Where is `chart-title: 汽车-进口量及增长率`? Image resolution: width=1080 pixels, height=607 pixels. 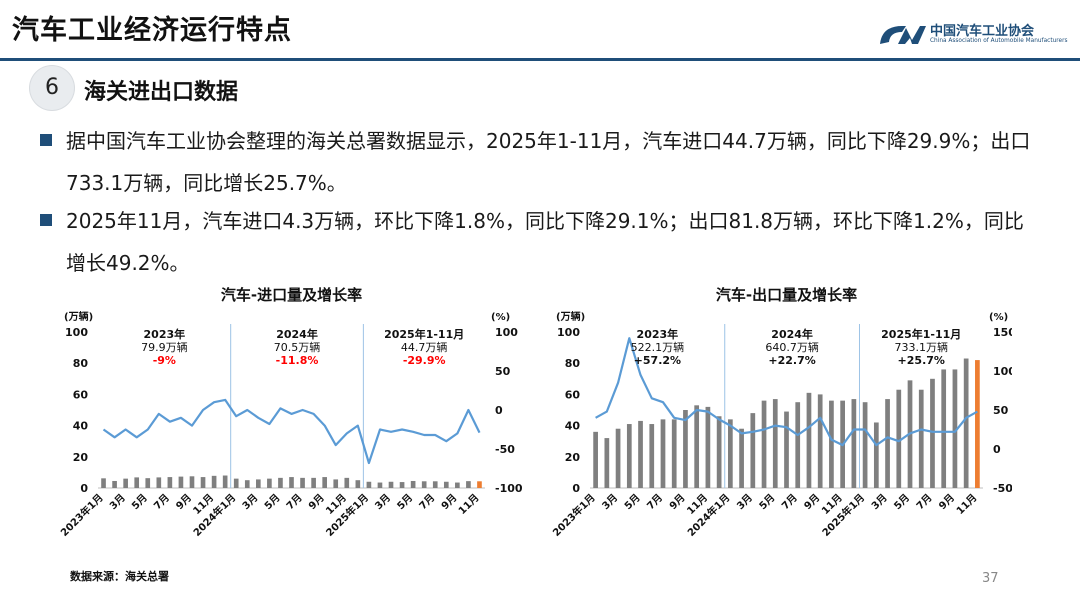 chart-title: 汽车-进口量及增长率 is located at coordinates (291, 295).